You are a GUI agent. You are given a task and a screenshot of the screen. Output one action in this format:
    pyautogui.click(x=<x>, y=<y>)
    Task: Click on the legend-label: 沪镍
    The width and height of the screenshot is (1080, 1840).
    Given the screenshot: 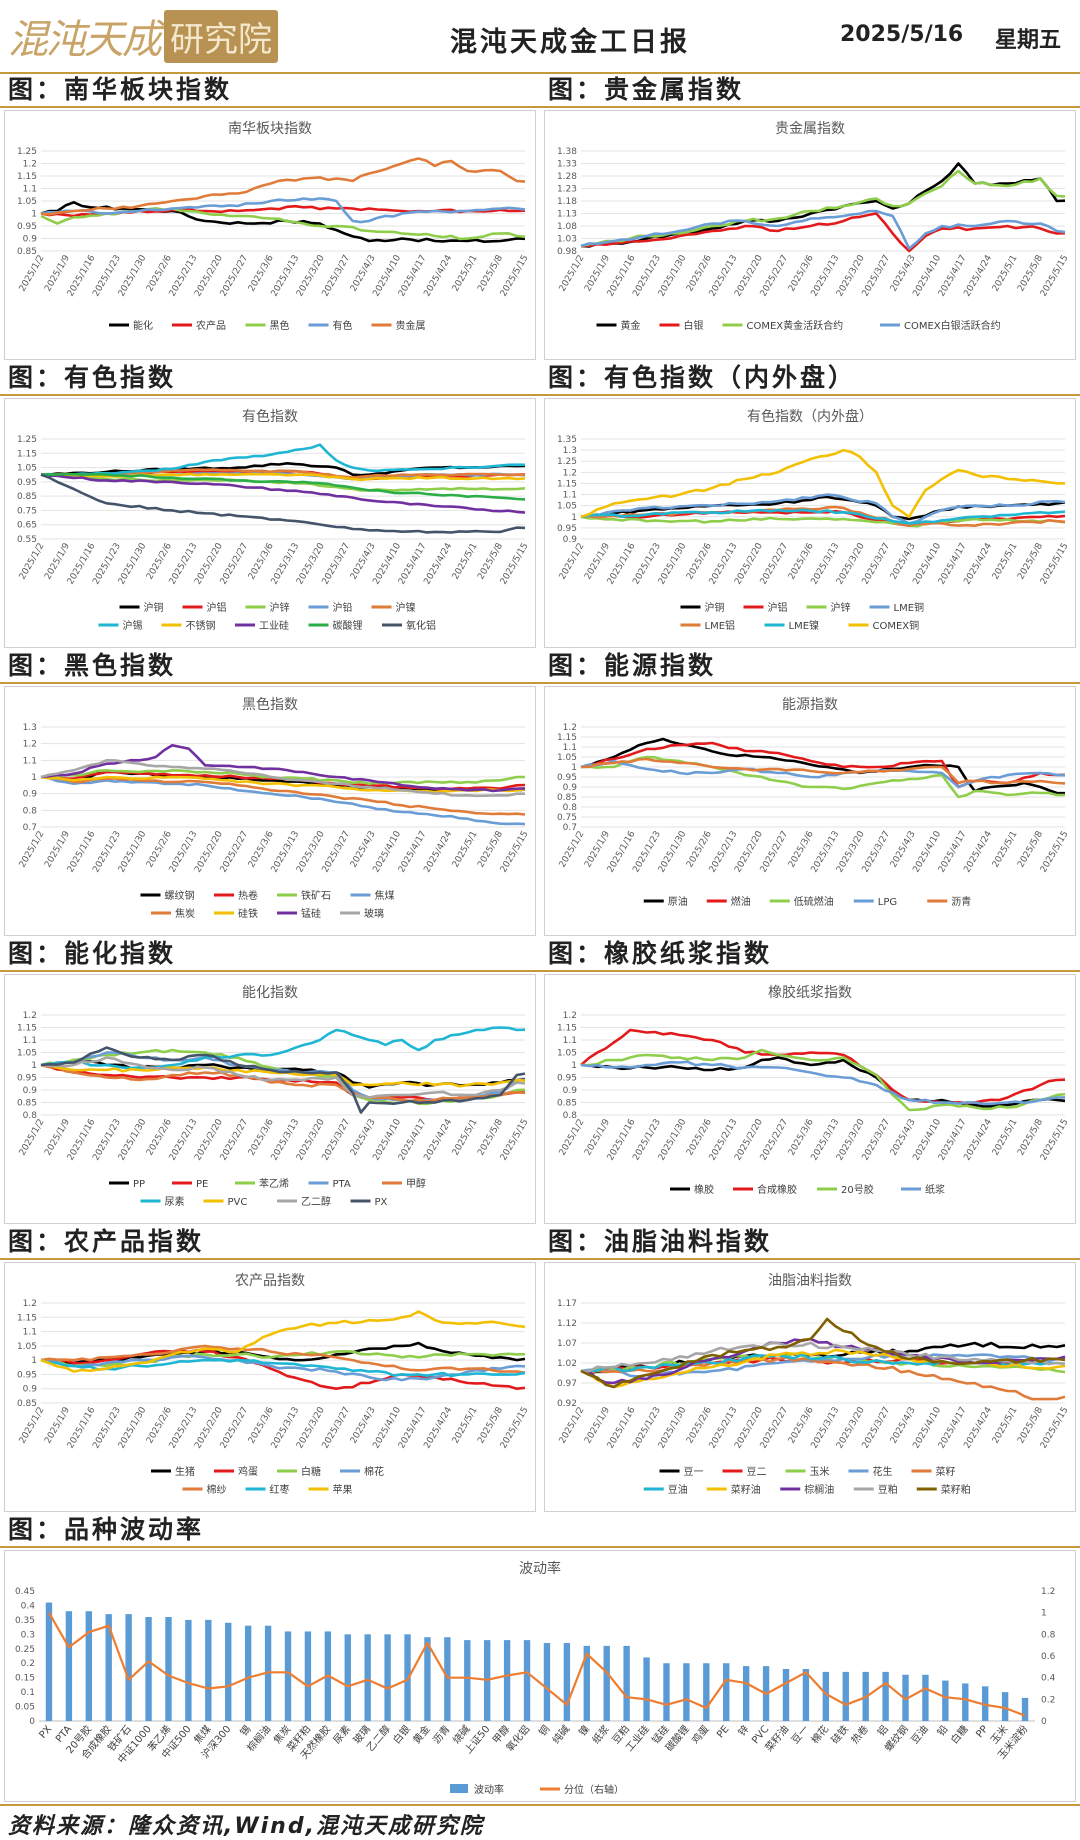 What is the action you would take?
    pyautogui.click(x=406, y=607)
    